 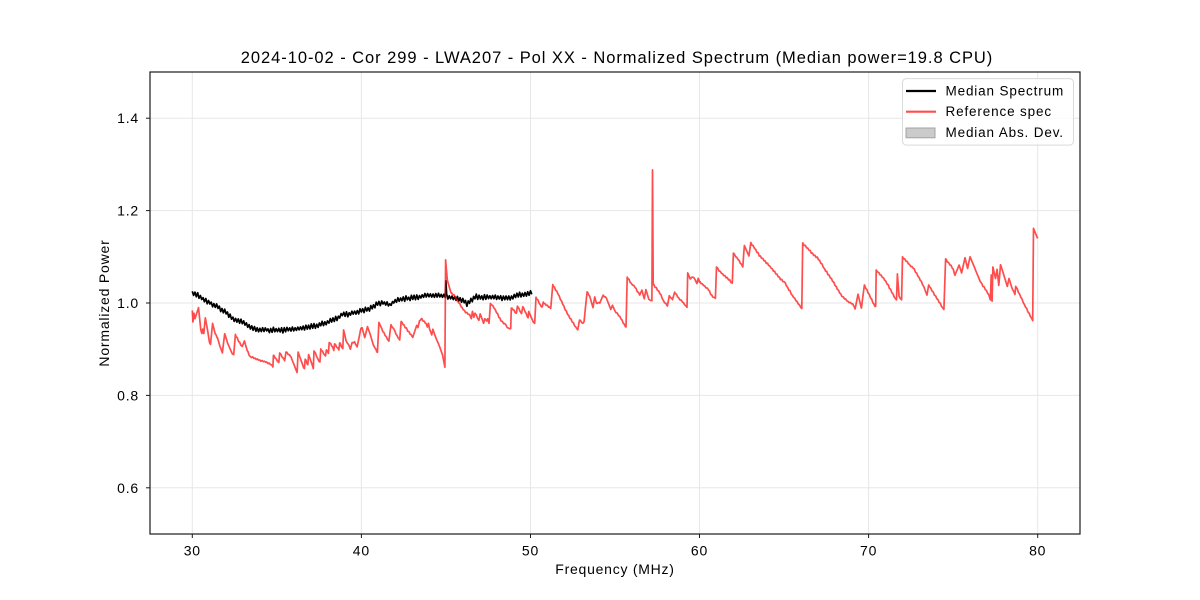 What do you see at coordinates (530, 551) in the screenshot?
I see `svg-text: 50` at bounding box center [530, 551].